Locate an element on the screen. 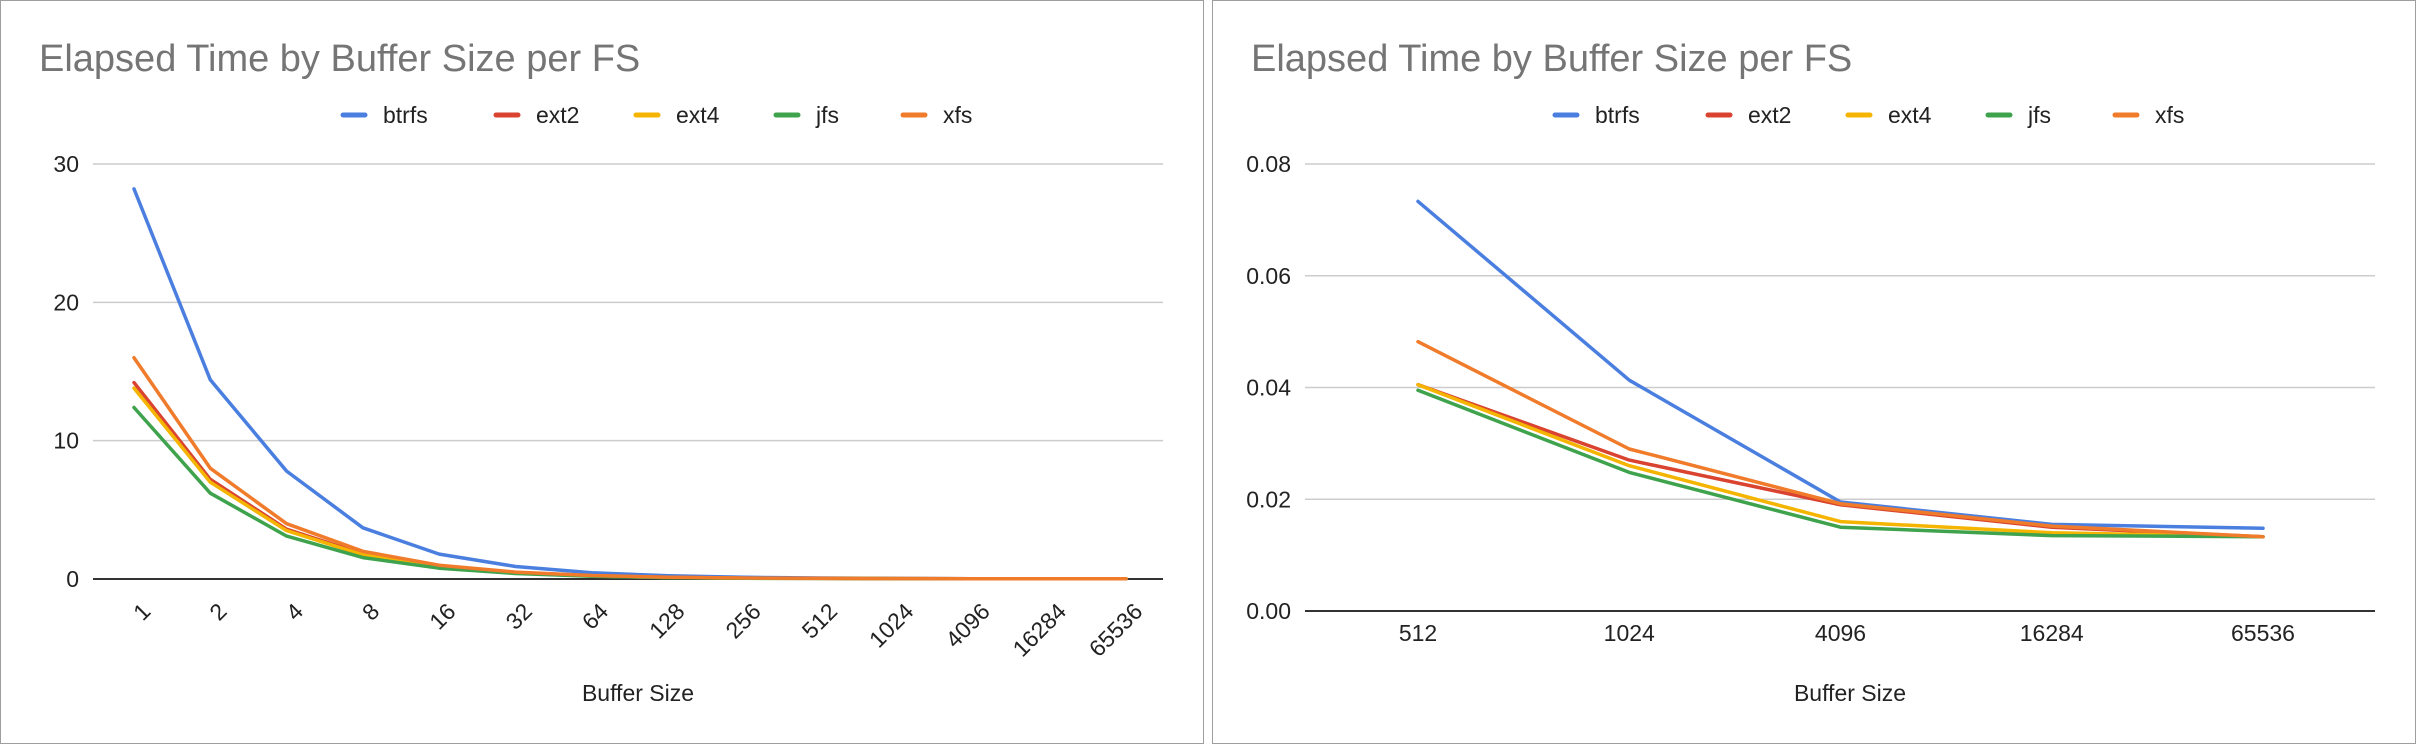 The height and width of the screenshot is (746, 2416). y-tick-label: 20 is located at coordinates (66, 302).